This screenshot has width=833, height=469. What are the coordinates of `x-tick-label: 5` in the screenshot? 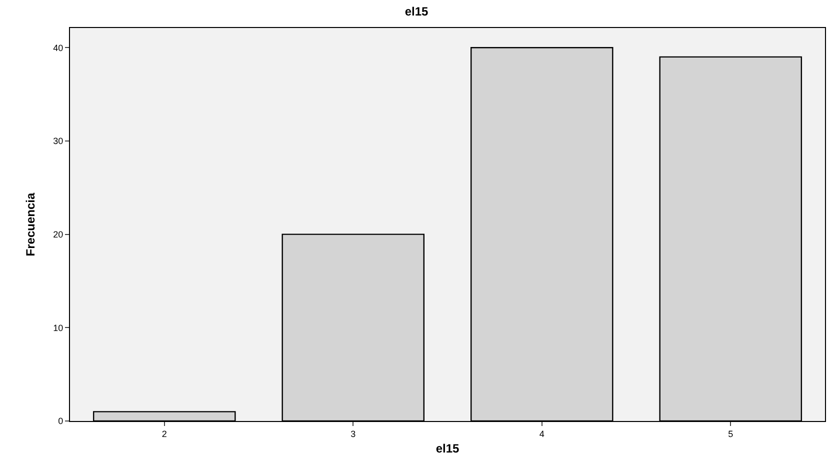 It's located at (731, 433).